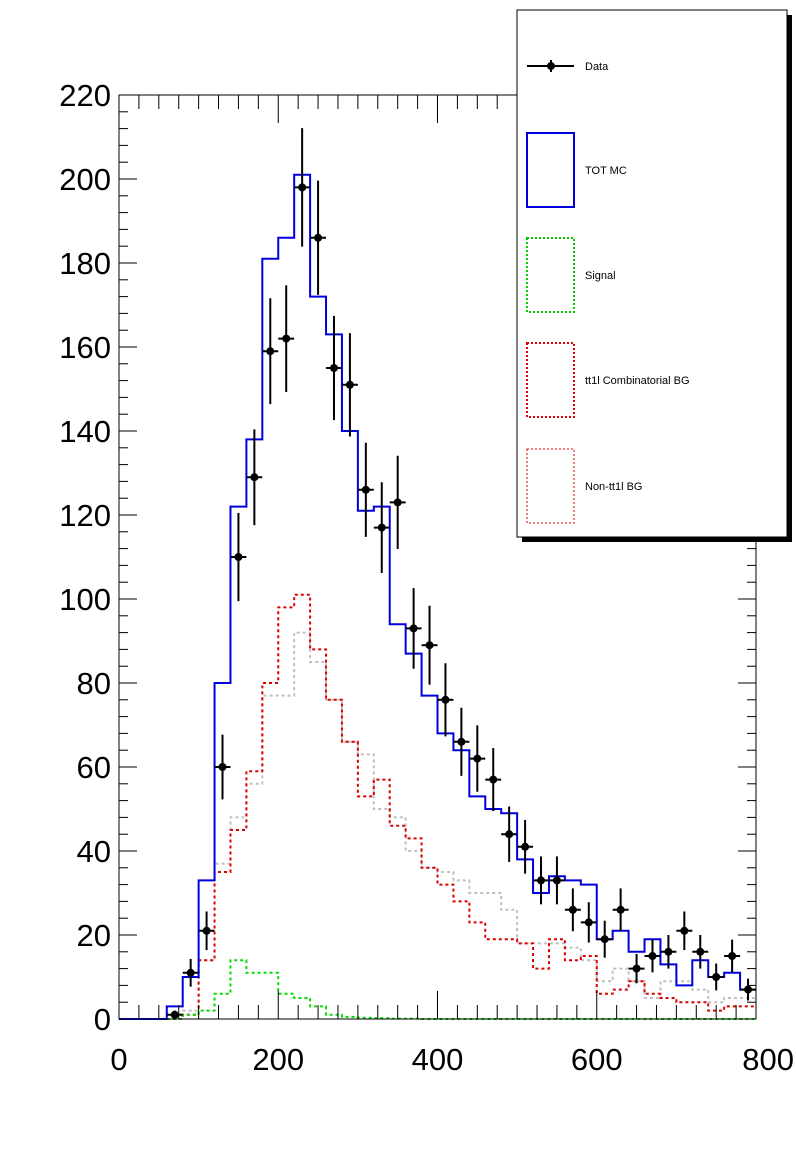  Describe the element at coordinates (568, 66) in the screenshot. I see `legend-entry-data: Data` at that location.